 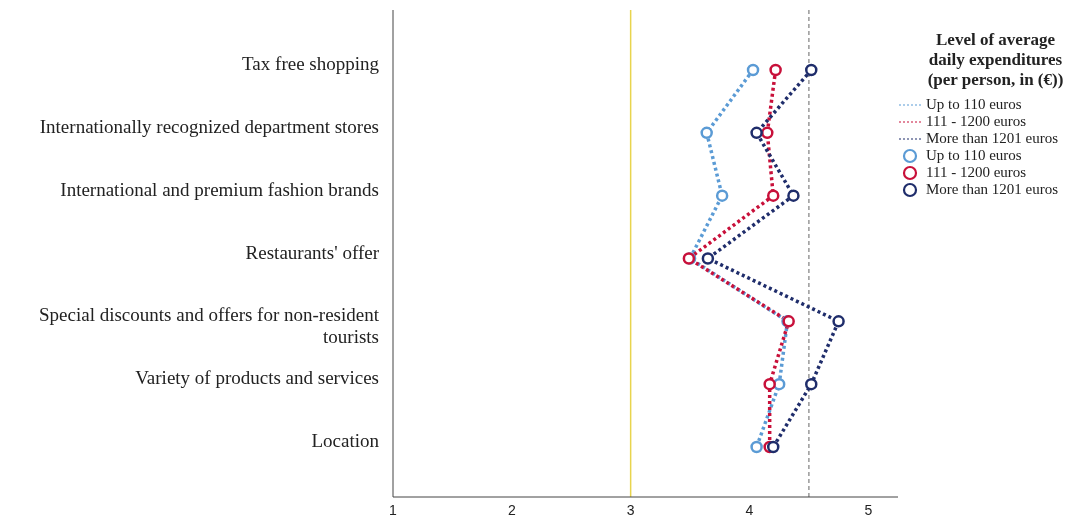 I want to click on legend-title: Level of average daily expenditures (per person, in (€)), so click(x=995, y=60).